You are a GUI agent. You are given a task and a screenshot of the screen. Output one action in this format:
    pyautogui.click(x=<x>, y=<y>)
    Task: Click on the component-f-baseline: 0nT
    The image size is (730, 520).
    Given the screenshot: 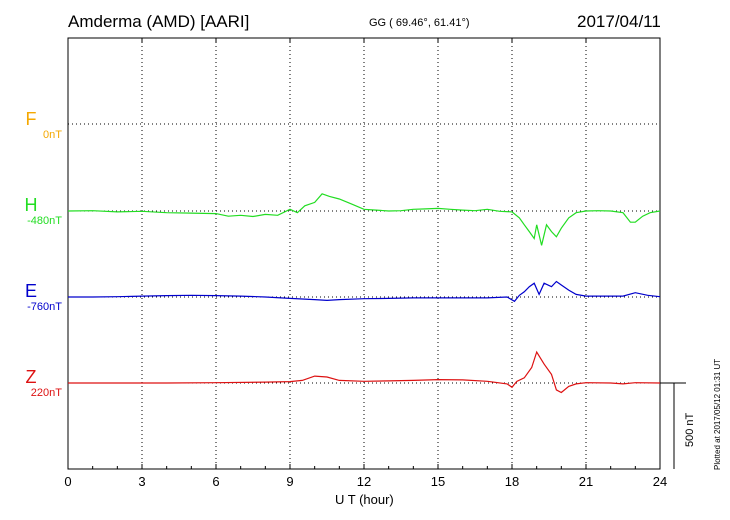 What is the action you would take?
    pyautogui.click(x=52, y=135)
    